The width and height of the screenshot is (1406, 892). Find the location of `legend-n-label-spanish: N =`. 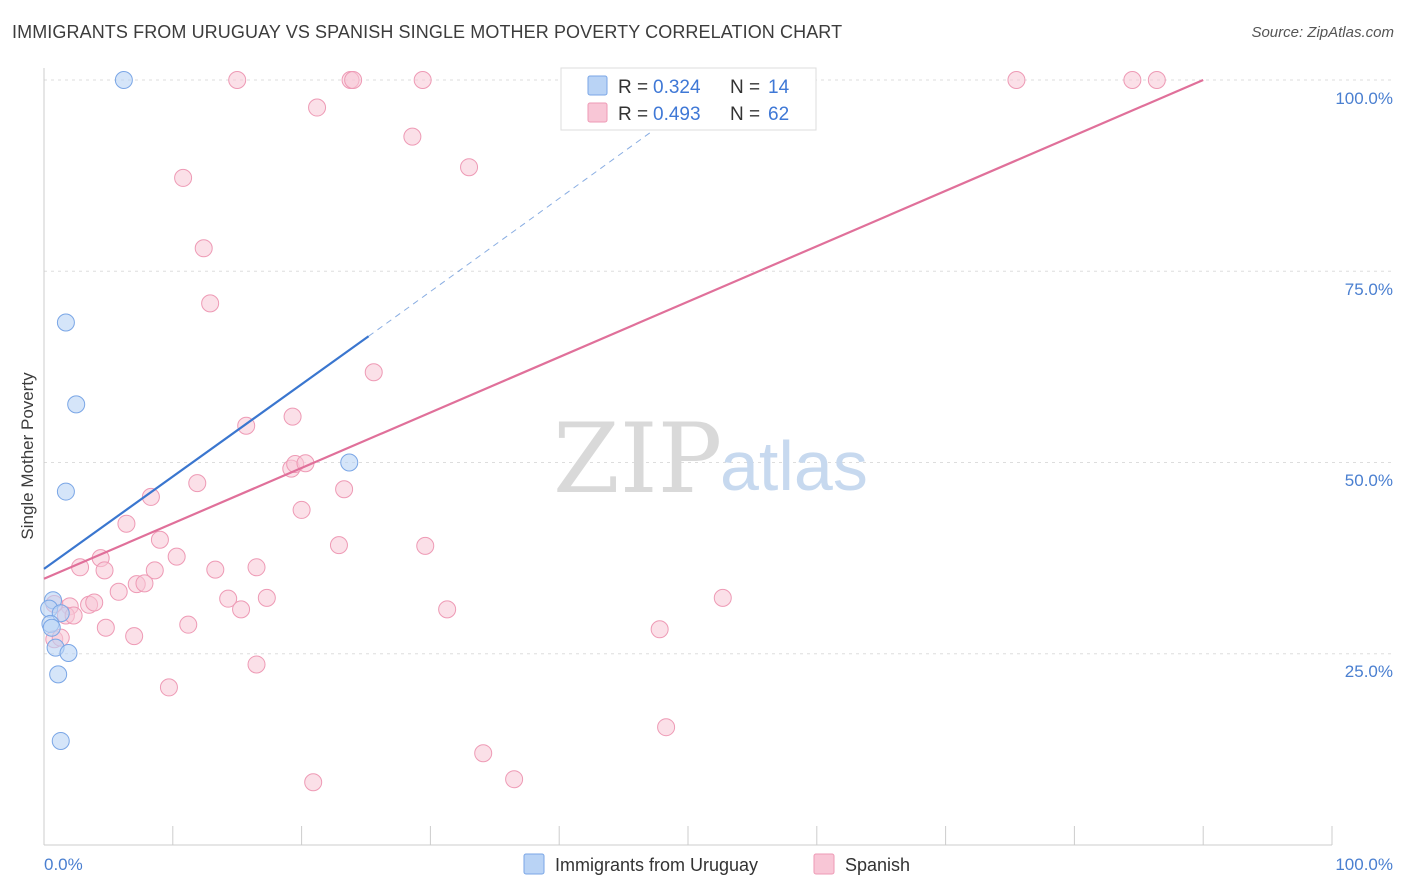

legend-n-label-spanish: N = is located at coordinates (745, 114).